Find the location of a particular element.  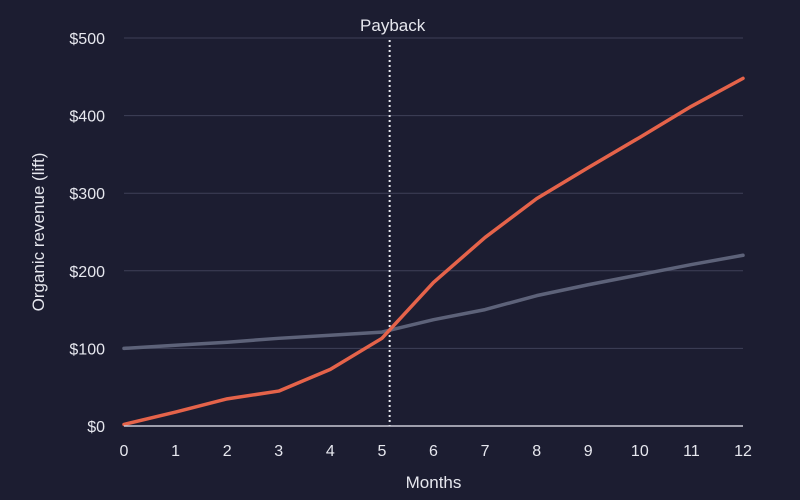

x-tick-label: 10 is located at coordinates (640, 451).